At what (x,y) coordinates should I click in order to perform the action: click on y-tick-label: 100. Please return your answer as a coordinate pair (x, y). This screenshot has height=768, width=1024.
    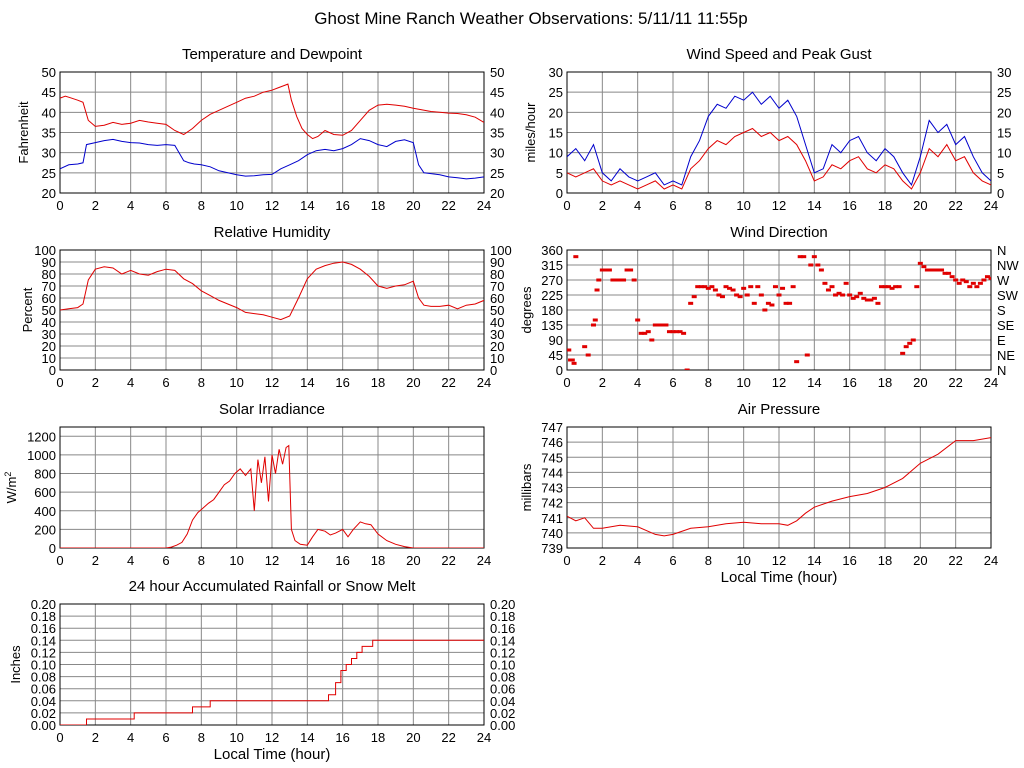
    Looking at the image, I should click on (45, 250).